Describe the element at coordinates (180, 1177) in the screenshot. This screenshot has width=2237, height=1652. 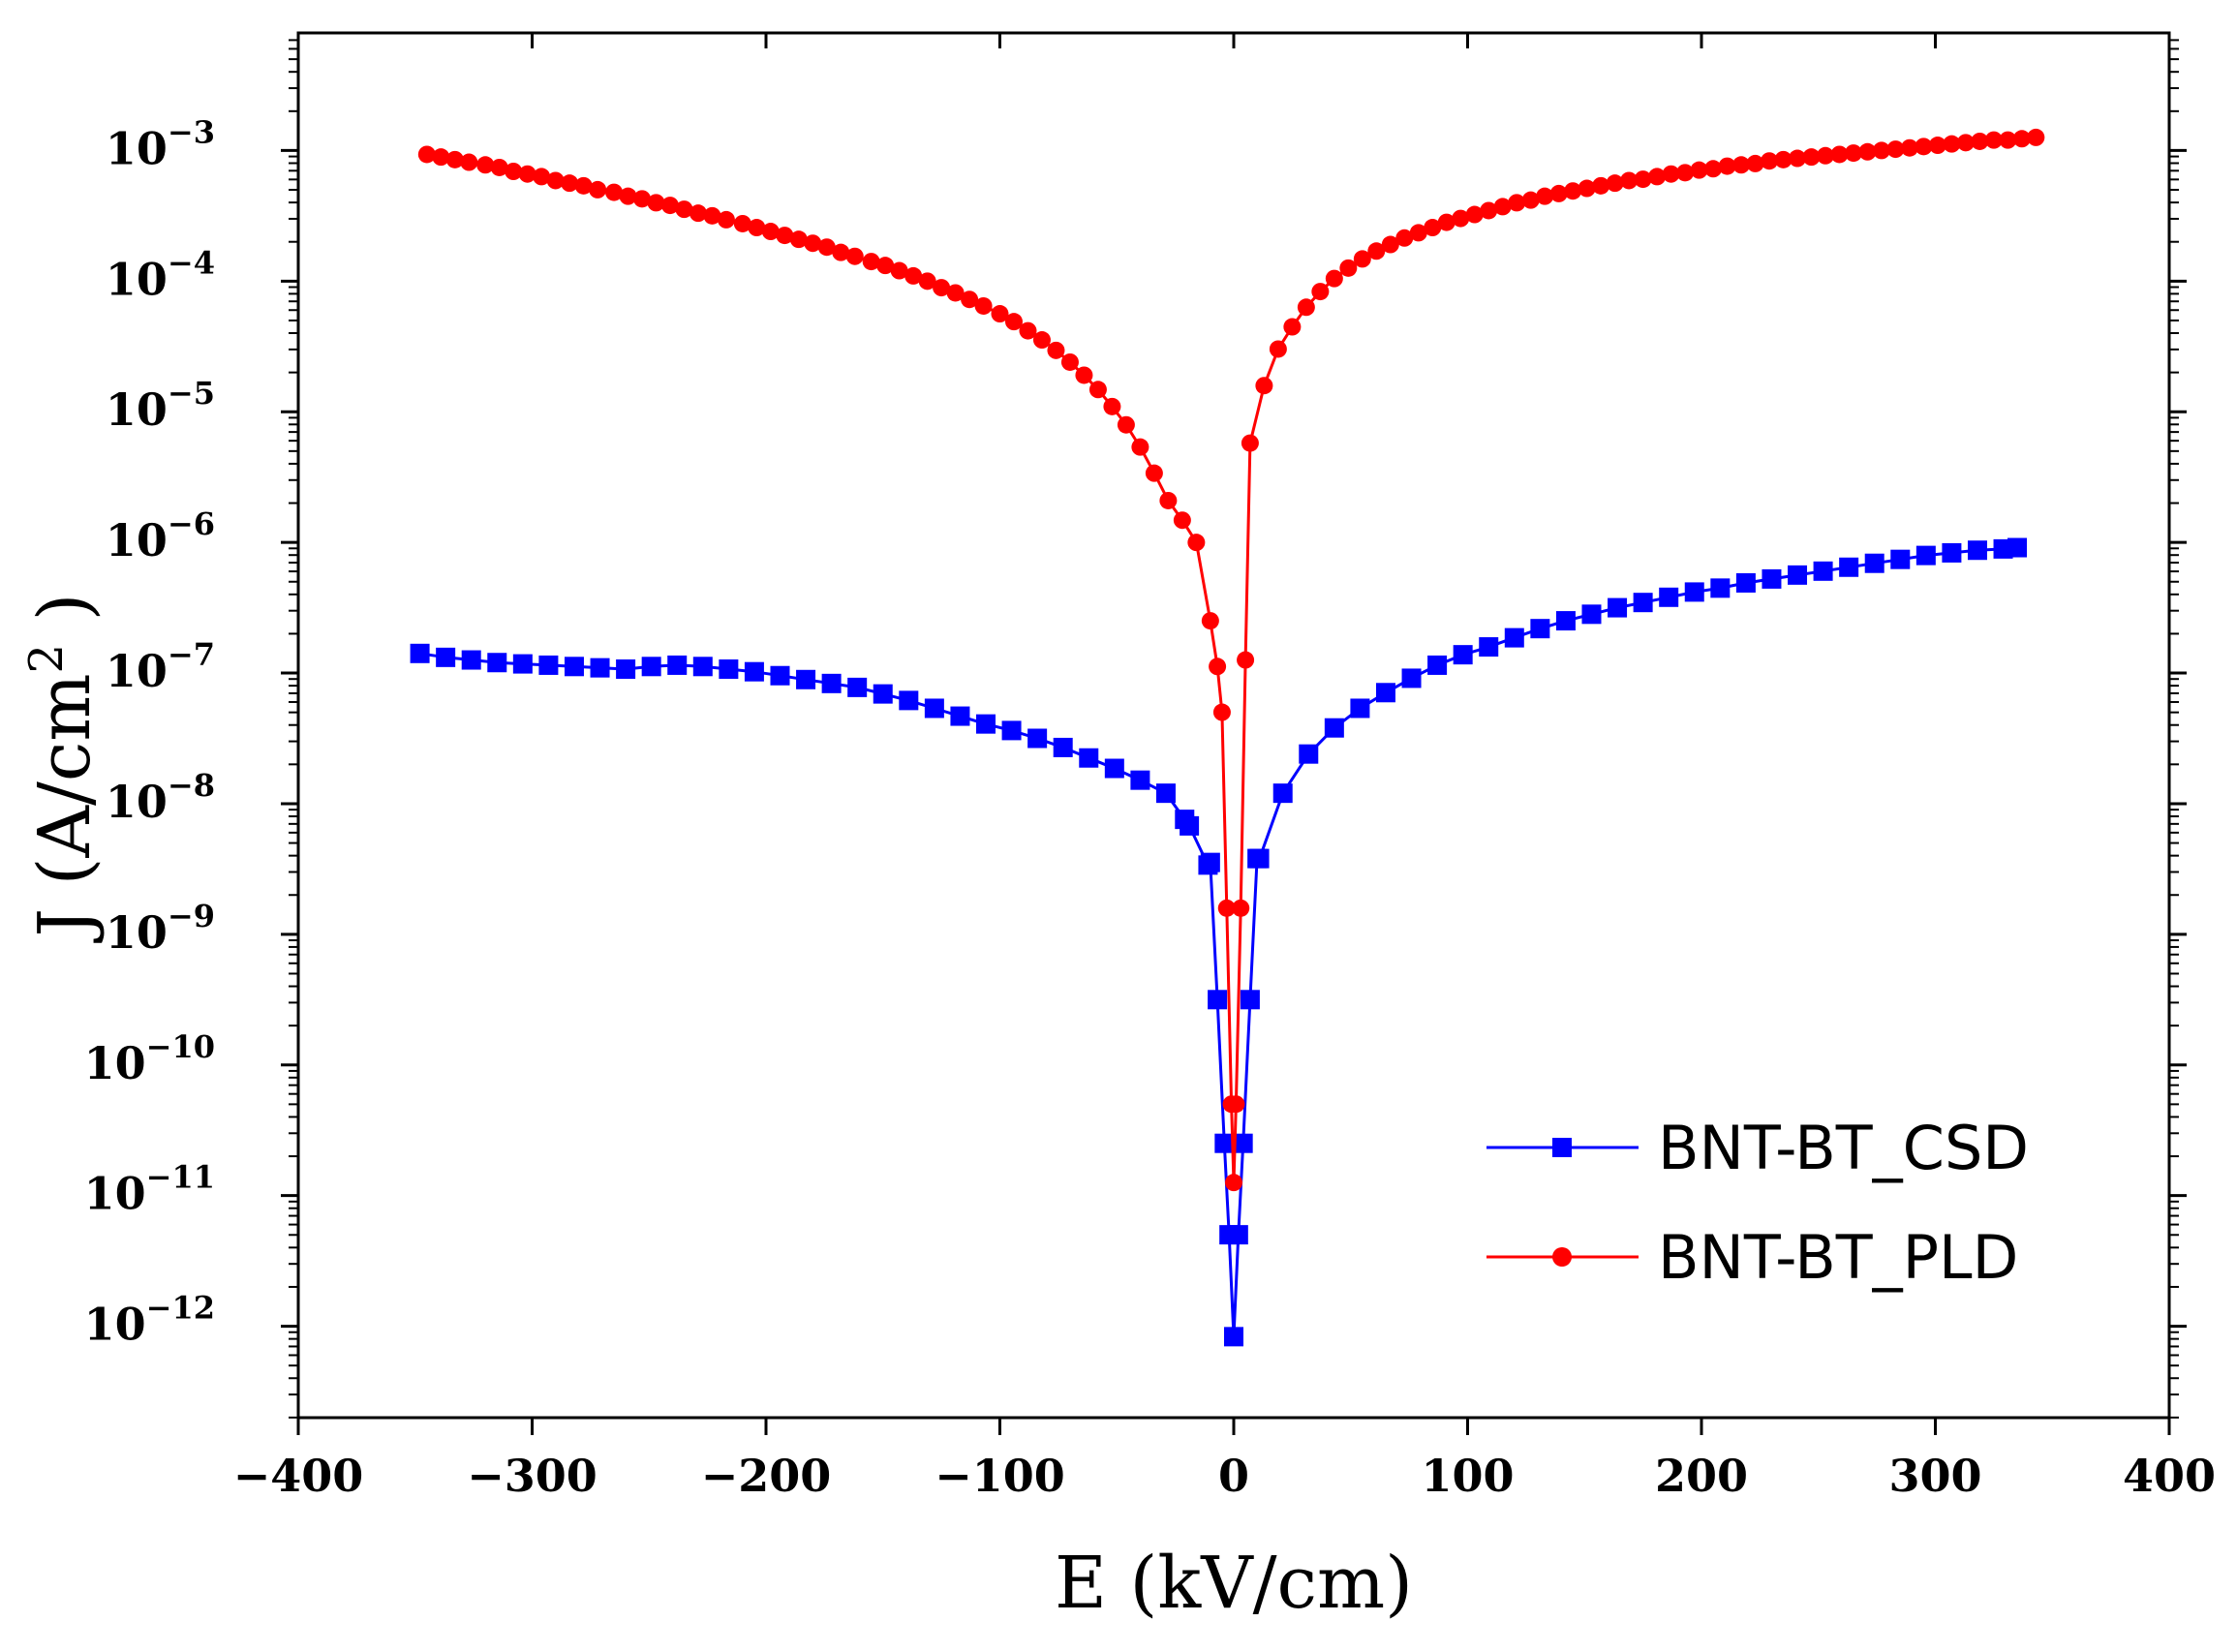
I see `y-tick-label-exp: −11` at that location.